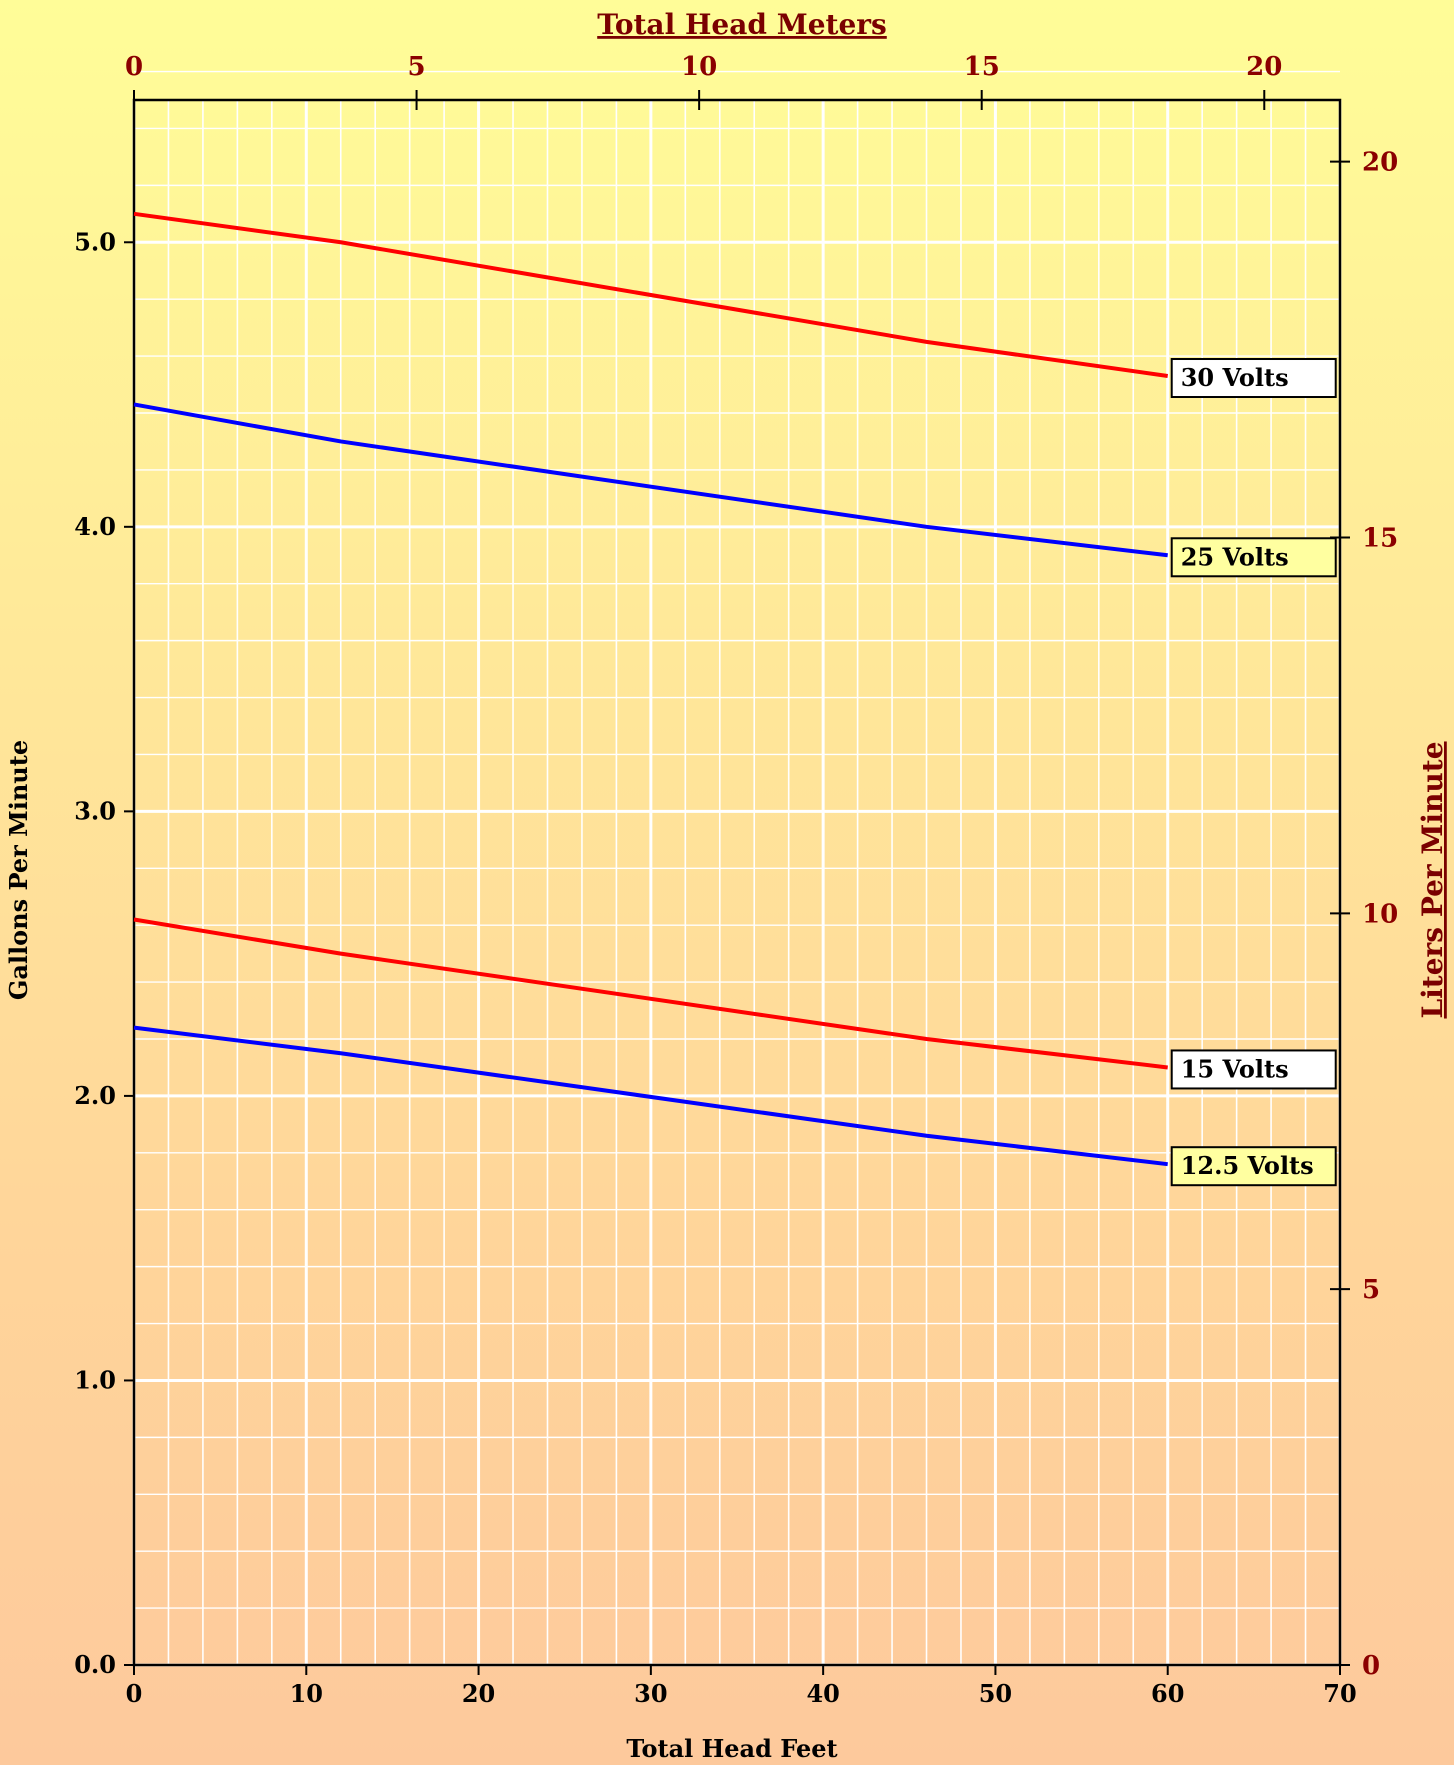 The width and height of the screenshot is (1454, 1765). Describe the element at coordinates (742, 24) in the screenshot. I see `x-axis-title-top: Total Head Meters` at that location.